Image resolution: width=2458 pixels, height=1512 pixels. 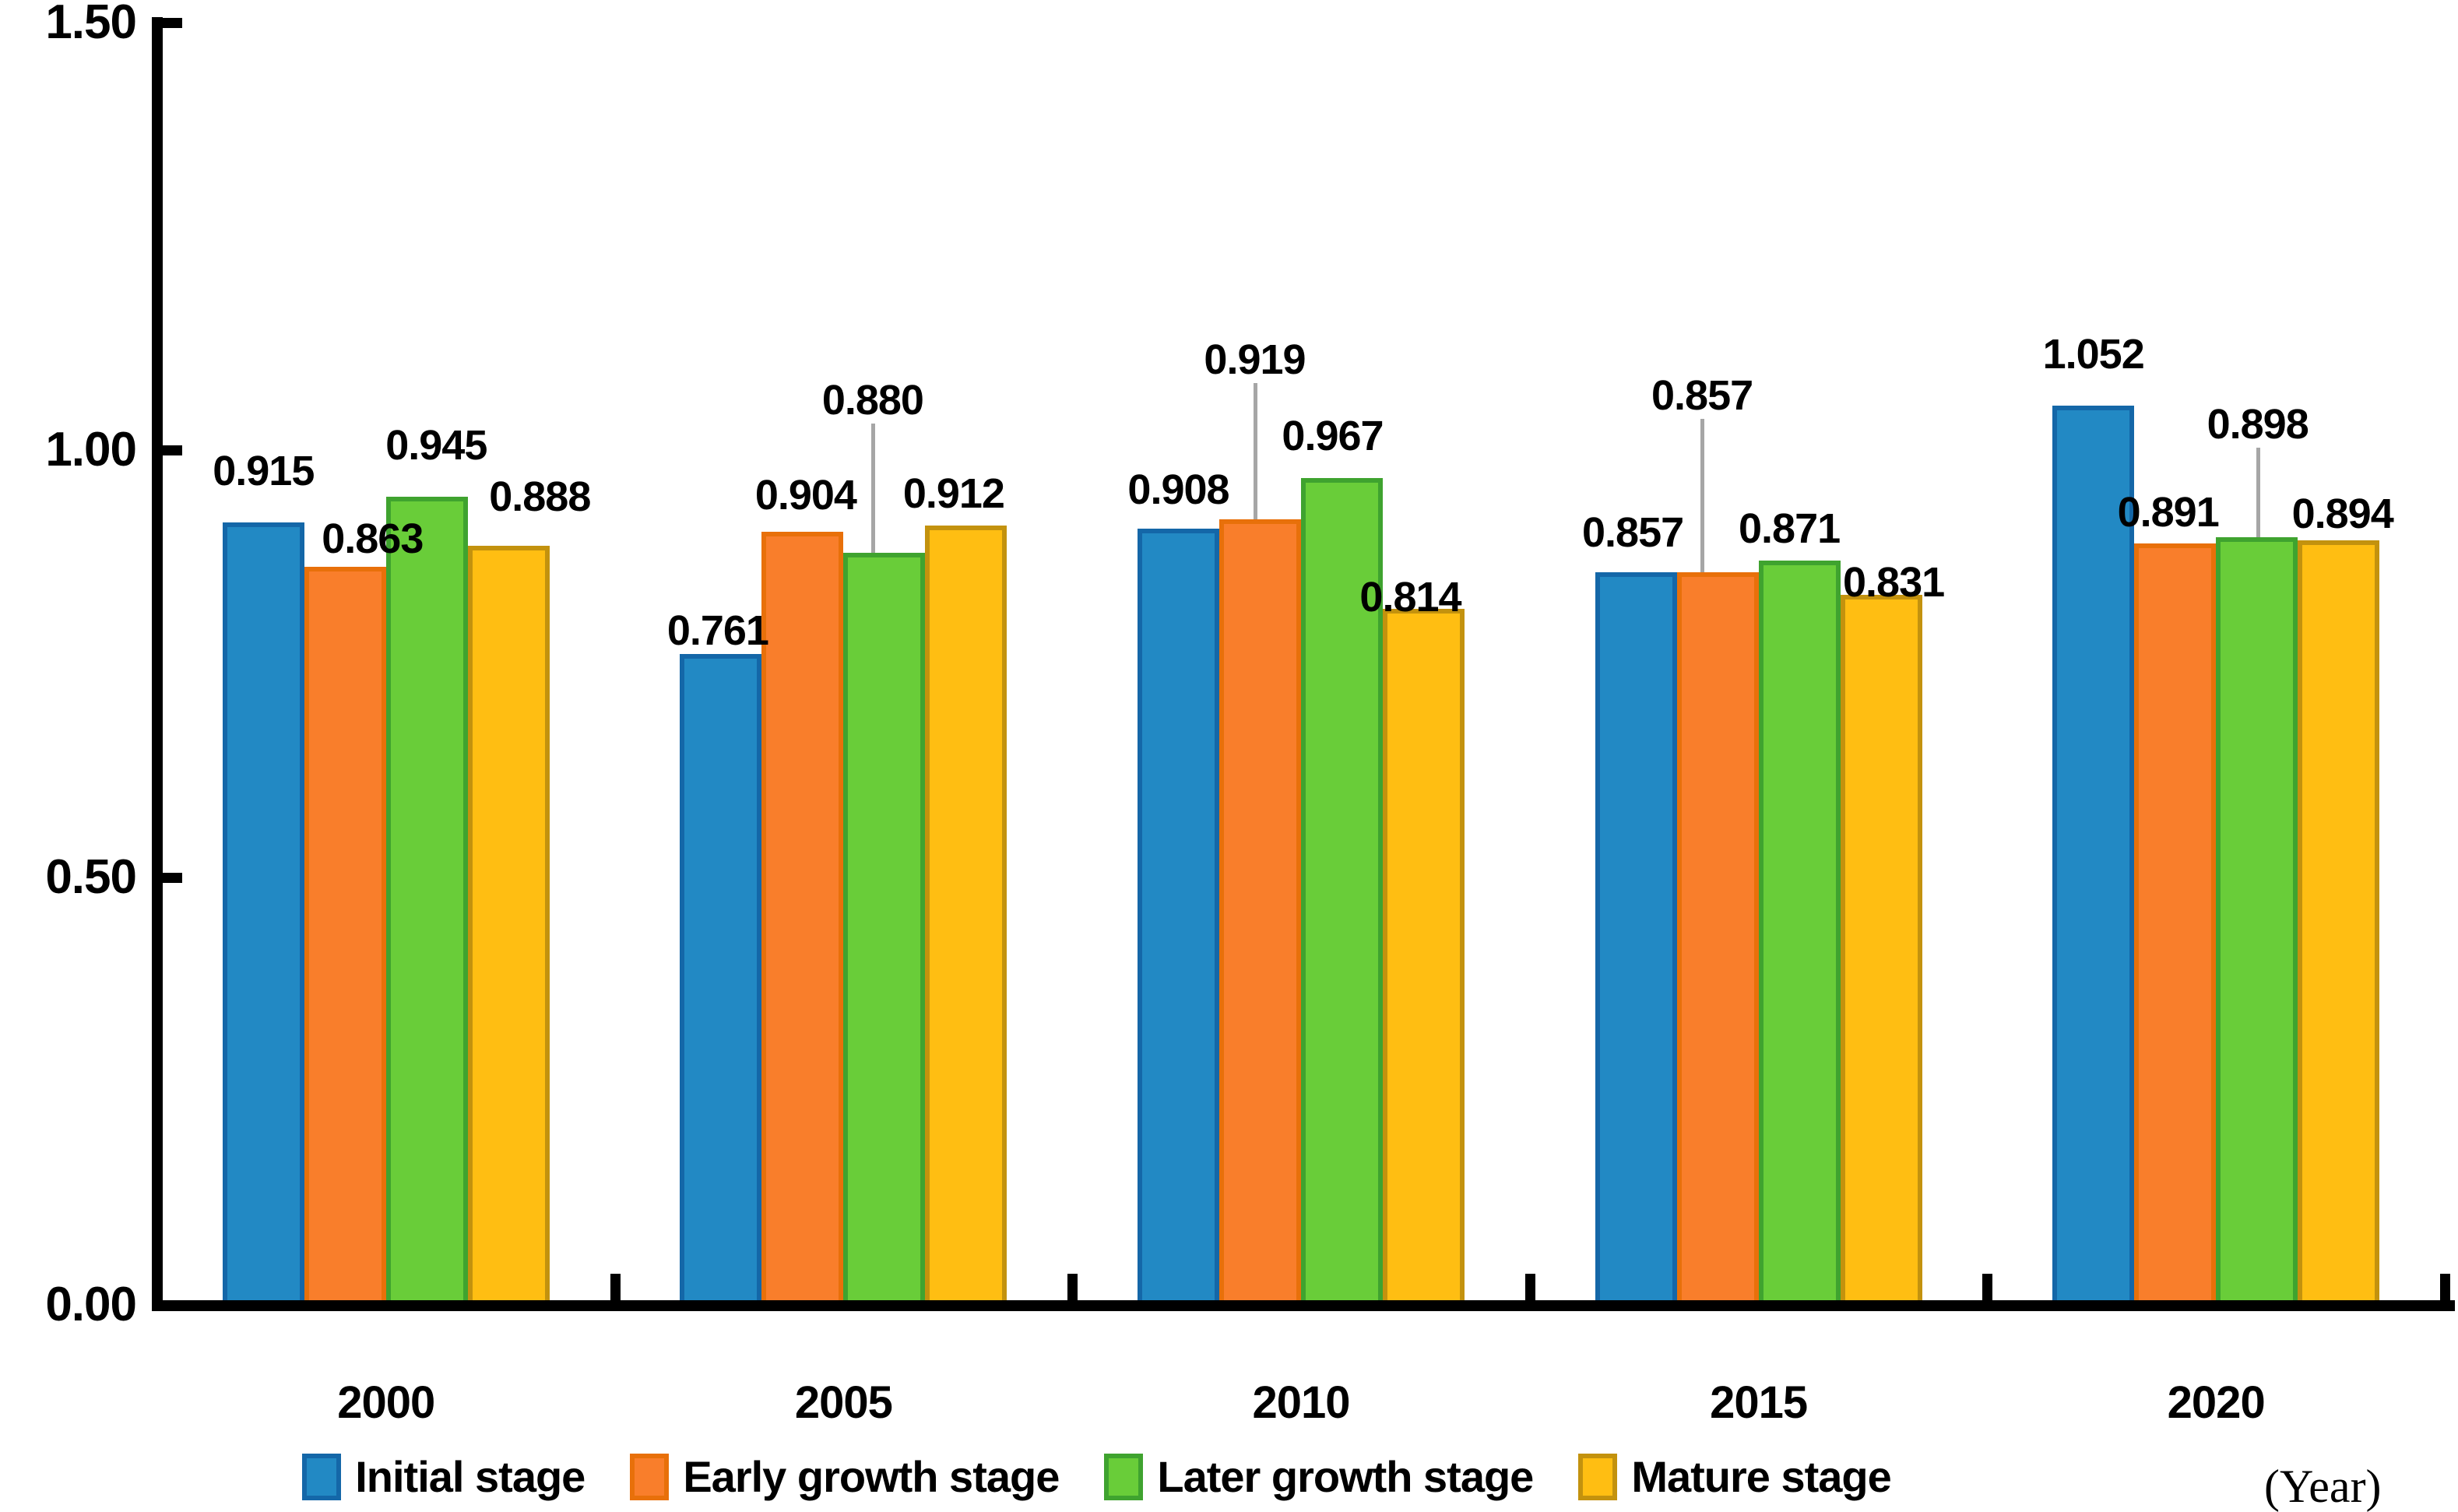 I want to click on data-label: 0.904, so click(x=805, y=495).